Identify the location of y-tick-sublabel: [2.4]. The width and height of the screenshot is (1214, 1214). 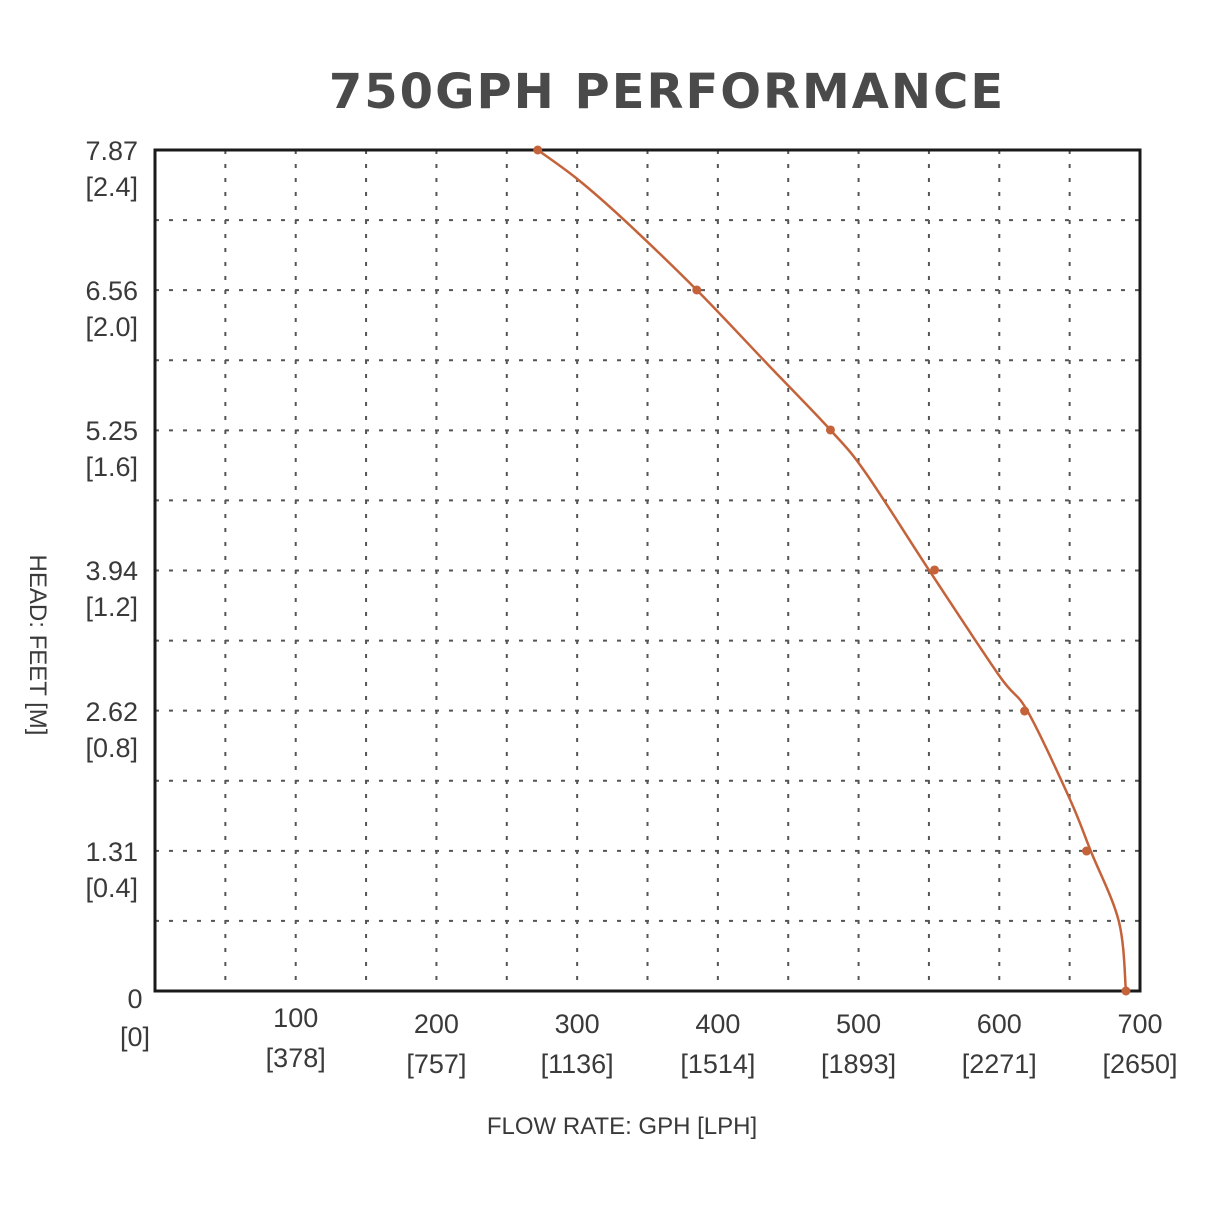
(111, 187).